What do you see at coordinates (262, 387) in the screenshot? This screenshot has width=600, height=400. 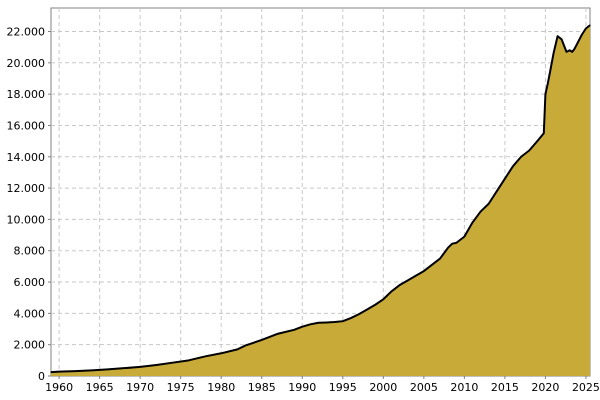 I see `x-tick-label: 1985` at bounding box center [262, 387].